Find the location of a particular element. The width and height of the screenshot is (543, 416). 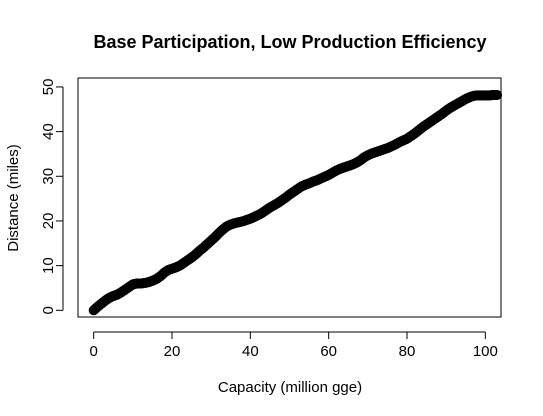

x-tick-label: 60 is located at coordinates (328, 351).